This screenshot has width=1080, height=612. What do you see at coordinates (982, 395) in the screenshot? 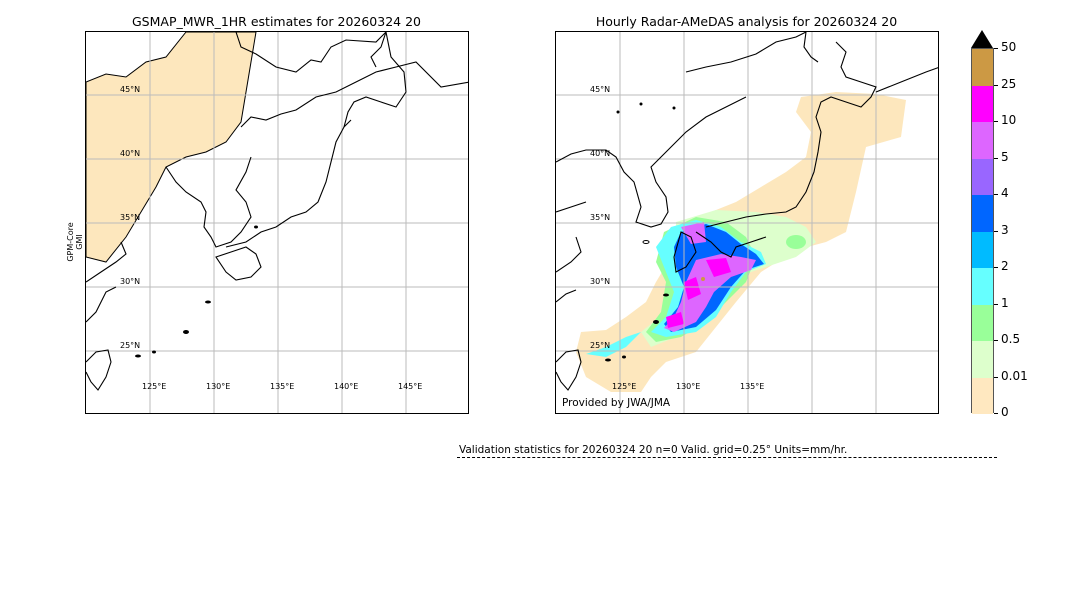
I see `colorbar-seg-0-0.01` at bounding box center [982, 395].